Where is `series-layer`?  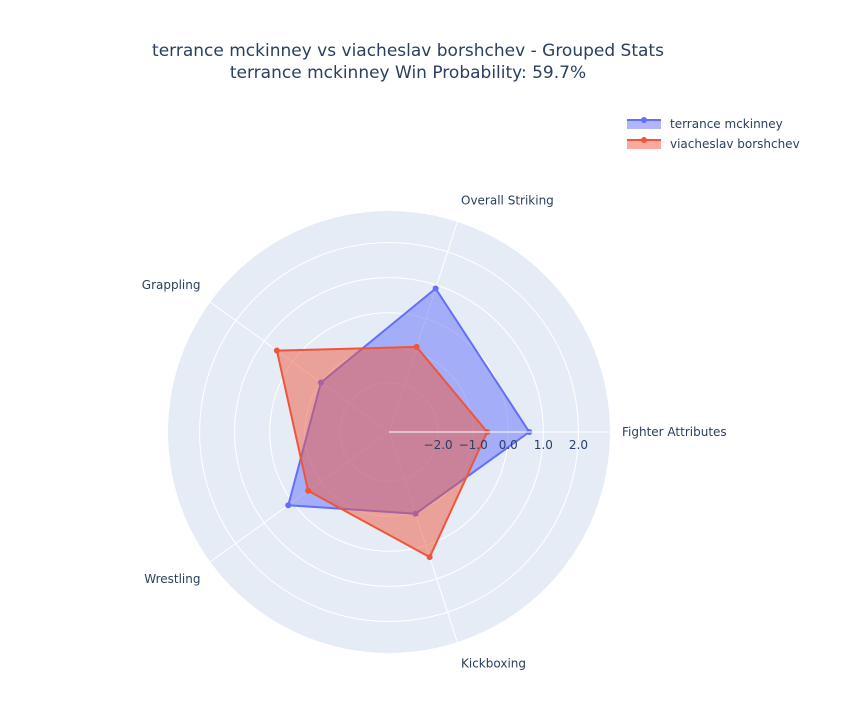 series-layer is located at coordinates (403, 423).